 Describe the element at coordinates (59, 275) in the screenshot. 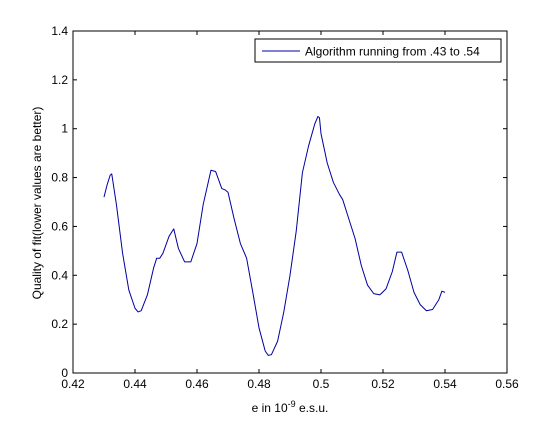

I see `y-tick-label: 0.4` at that location.